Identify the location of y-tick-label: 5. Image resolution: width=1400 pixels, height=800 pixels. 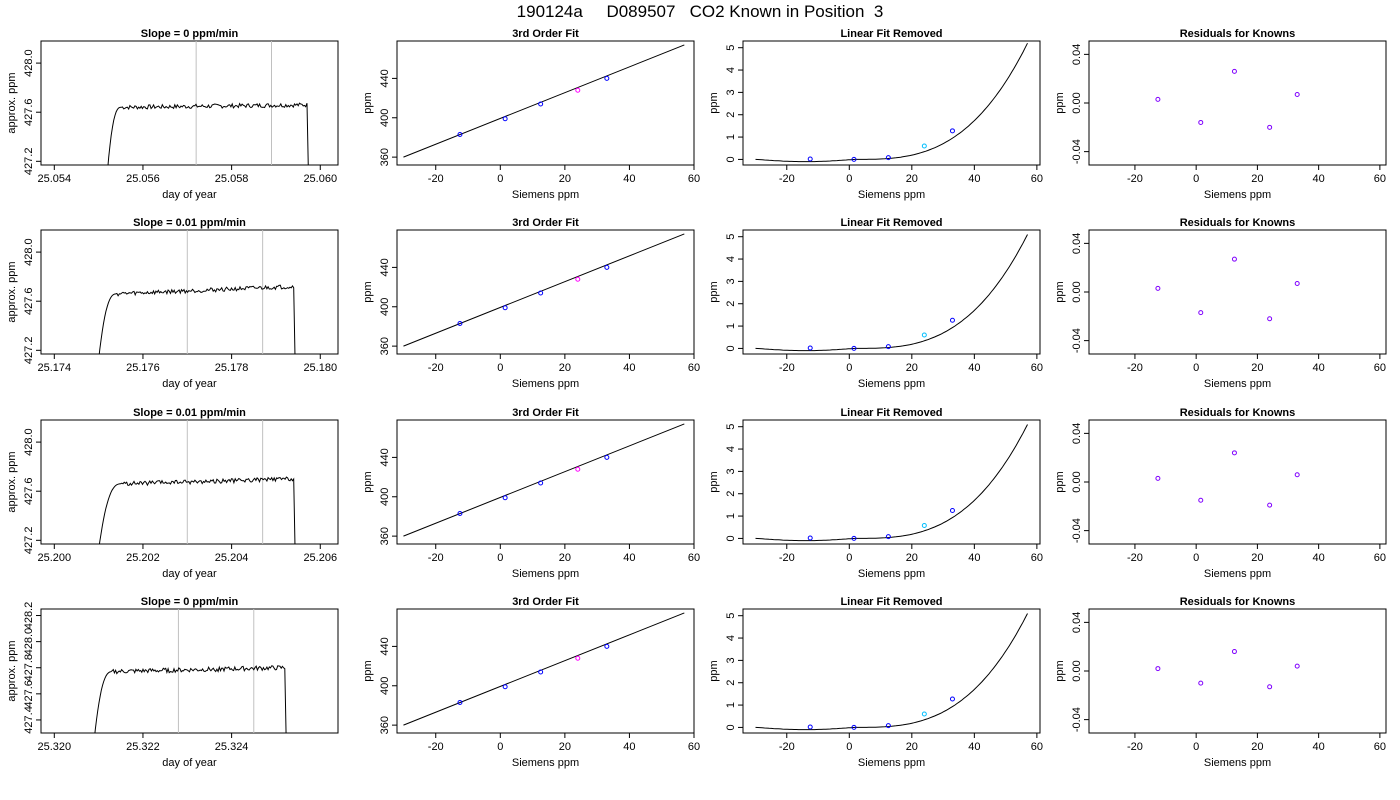
(731, 48).